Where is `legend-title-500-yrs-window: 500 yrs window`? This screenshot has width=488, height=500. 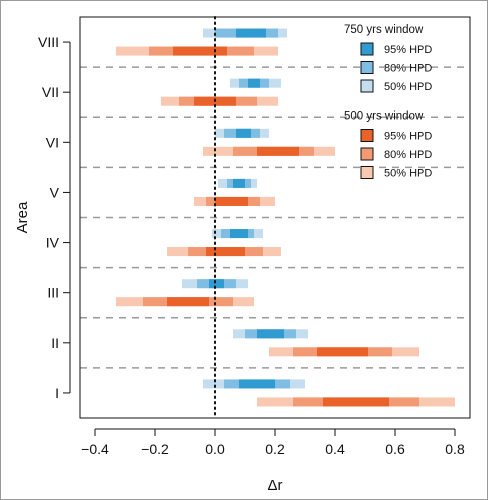 legend-title-500-yrs-window: 500 yrs window is located at coordinates (384, 117).